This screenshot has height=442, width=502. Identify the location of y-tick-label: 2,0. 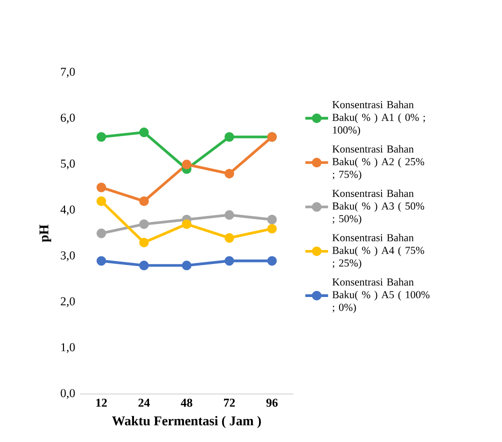
(67, 302).